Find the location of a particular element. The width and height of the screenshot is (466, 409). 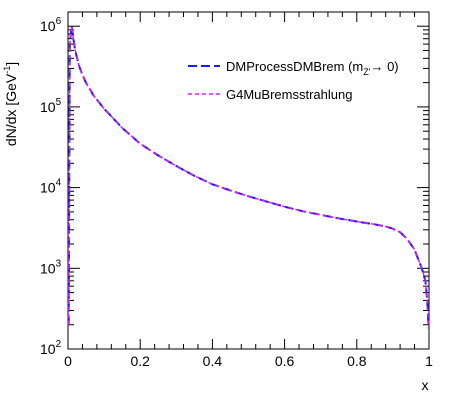

y-tick-label: 10³ is located at coordinates (51, 267).